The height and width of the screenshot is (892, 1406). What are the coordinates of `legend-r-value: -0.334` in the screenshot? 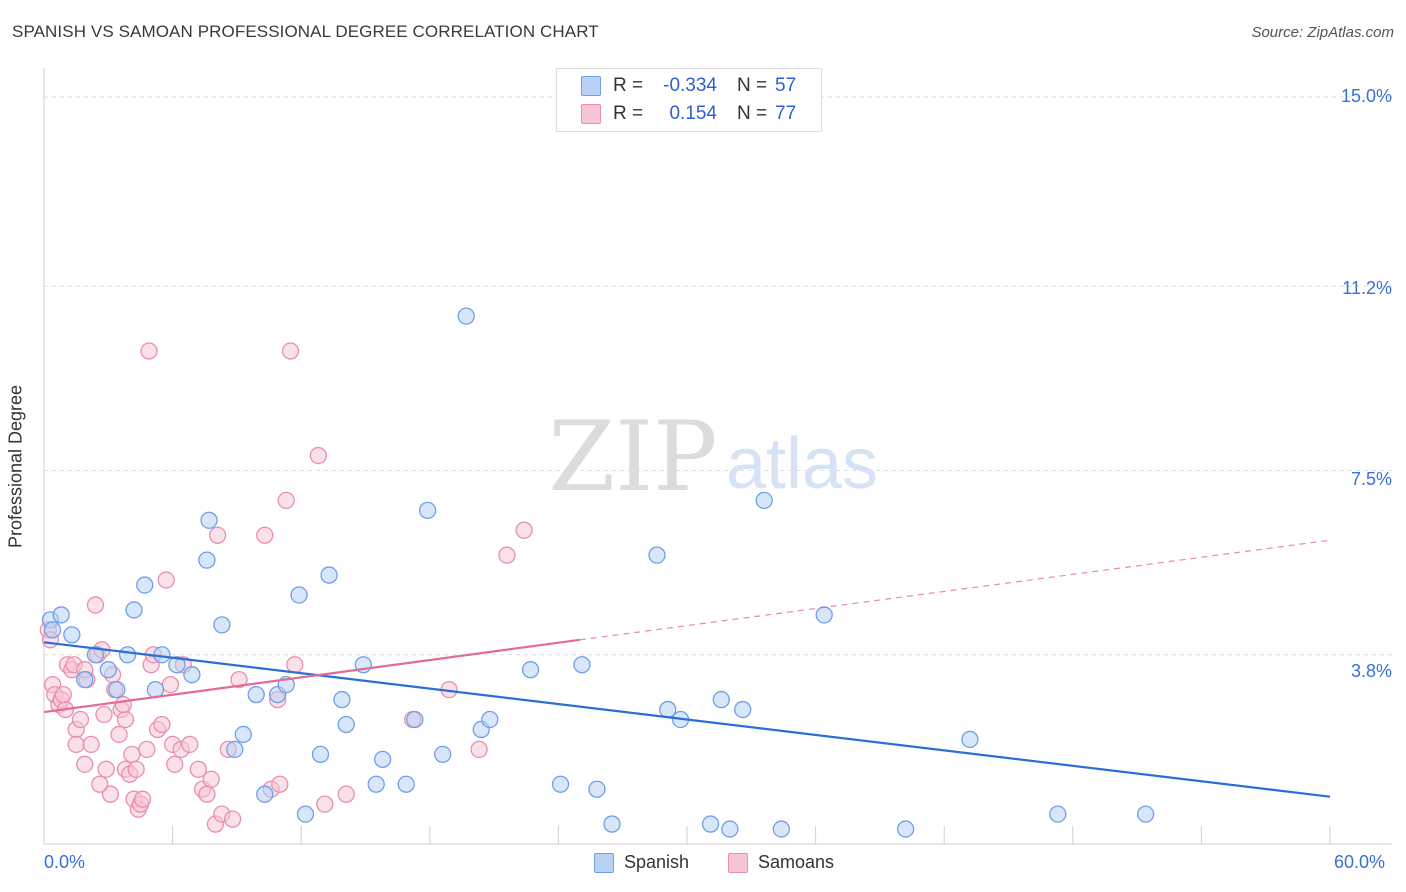 It's located at (690, 85).